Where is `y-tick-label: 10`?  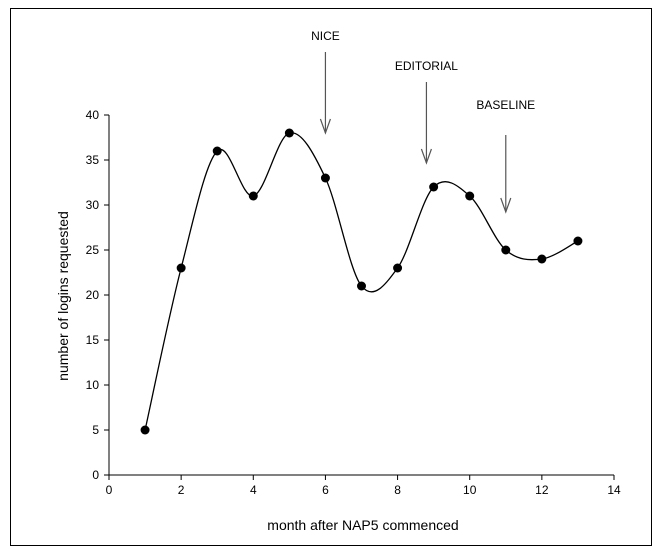
y-tick-label: 10 is located at coordinates (93, 385).